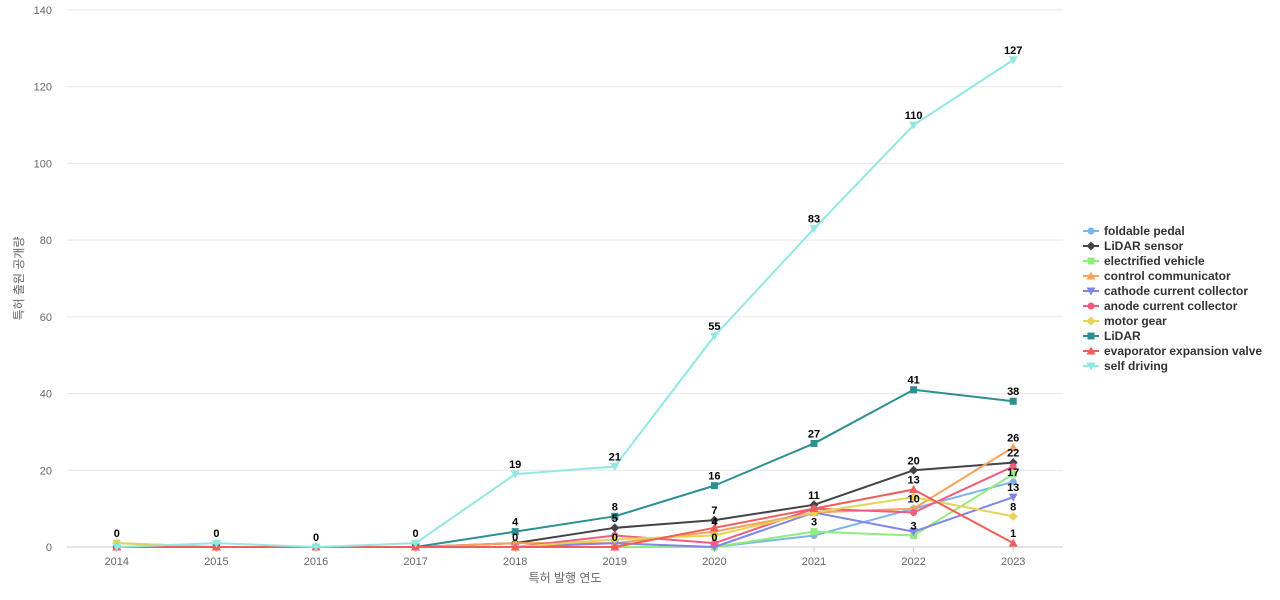 The width and height of the screenshot is (1280, 600). What do you see at coordinates (46, 395) in the screenshot?
I see `y-tick-label: 40` at bounding box center [46, 395].